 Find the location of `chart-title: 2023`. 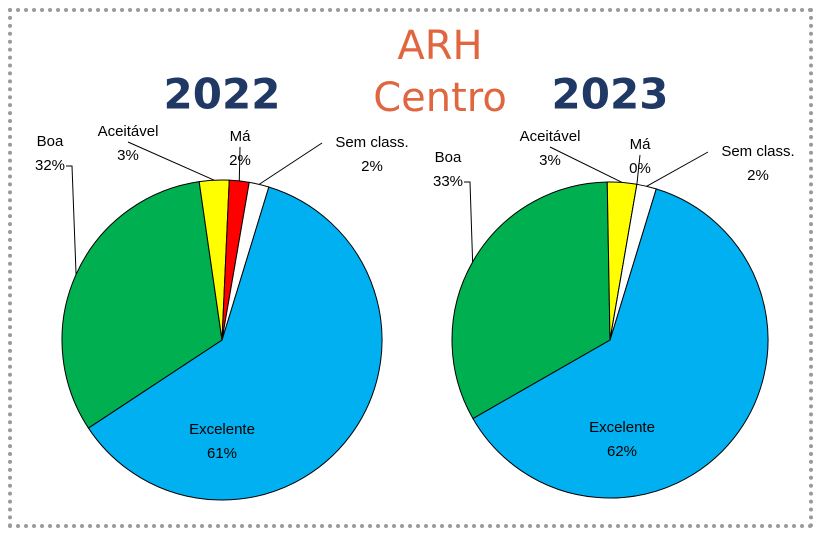

chart-title: 2023 is located at coordinates (610, 94).